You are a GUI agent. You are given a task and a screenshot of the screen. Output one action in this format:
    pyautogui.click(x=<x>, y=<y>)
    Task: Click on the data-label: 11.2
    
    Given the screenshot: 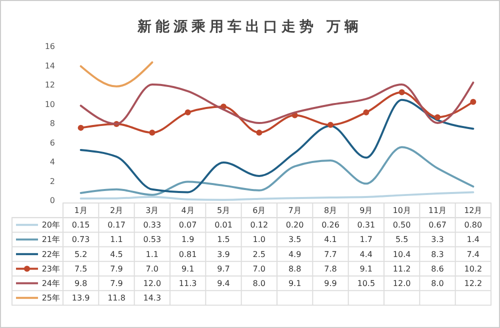 What is the action you would take?
    pyautogui.click(x=401, y=269)
    